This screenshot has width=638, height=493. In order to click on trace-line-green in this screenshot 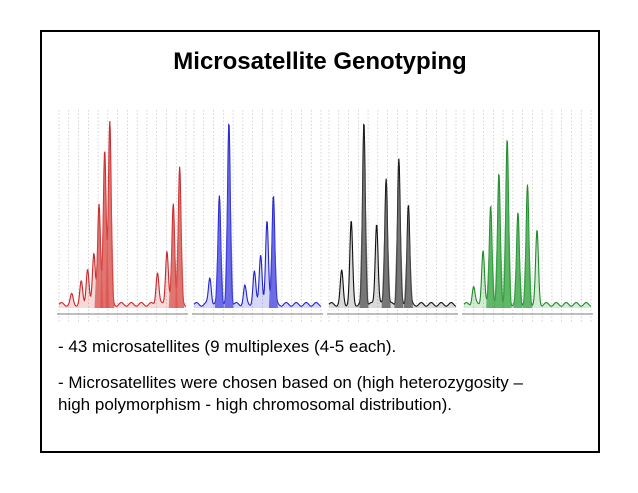, I will do `click(527, 223)`.